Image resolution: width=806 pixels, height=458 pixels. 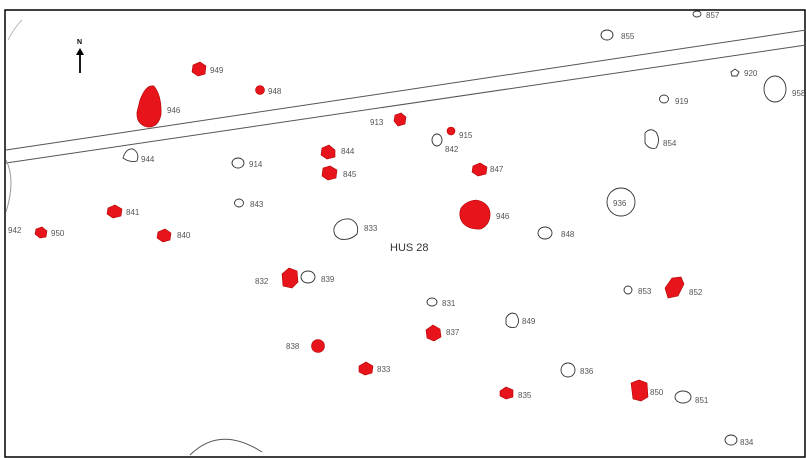 I want to click on label-845: 845, so click(x=350, y=174).